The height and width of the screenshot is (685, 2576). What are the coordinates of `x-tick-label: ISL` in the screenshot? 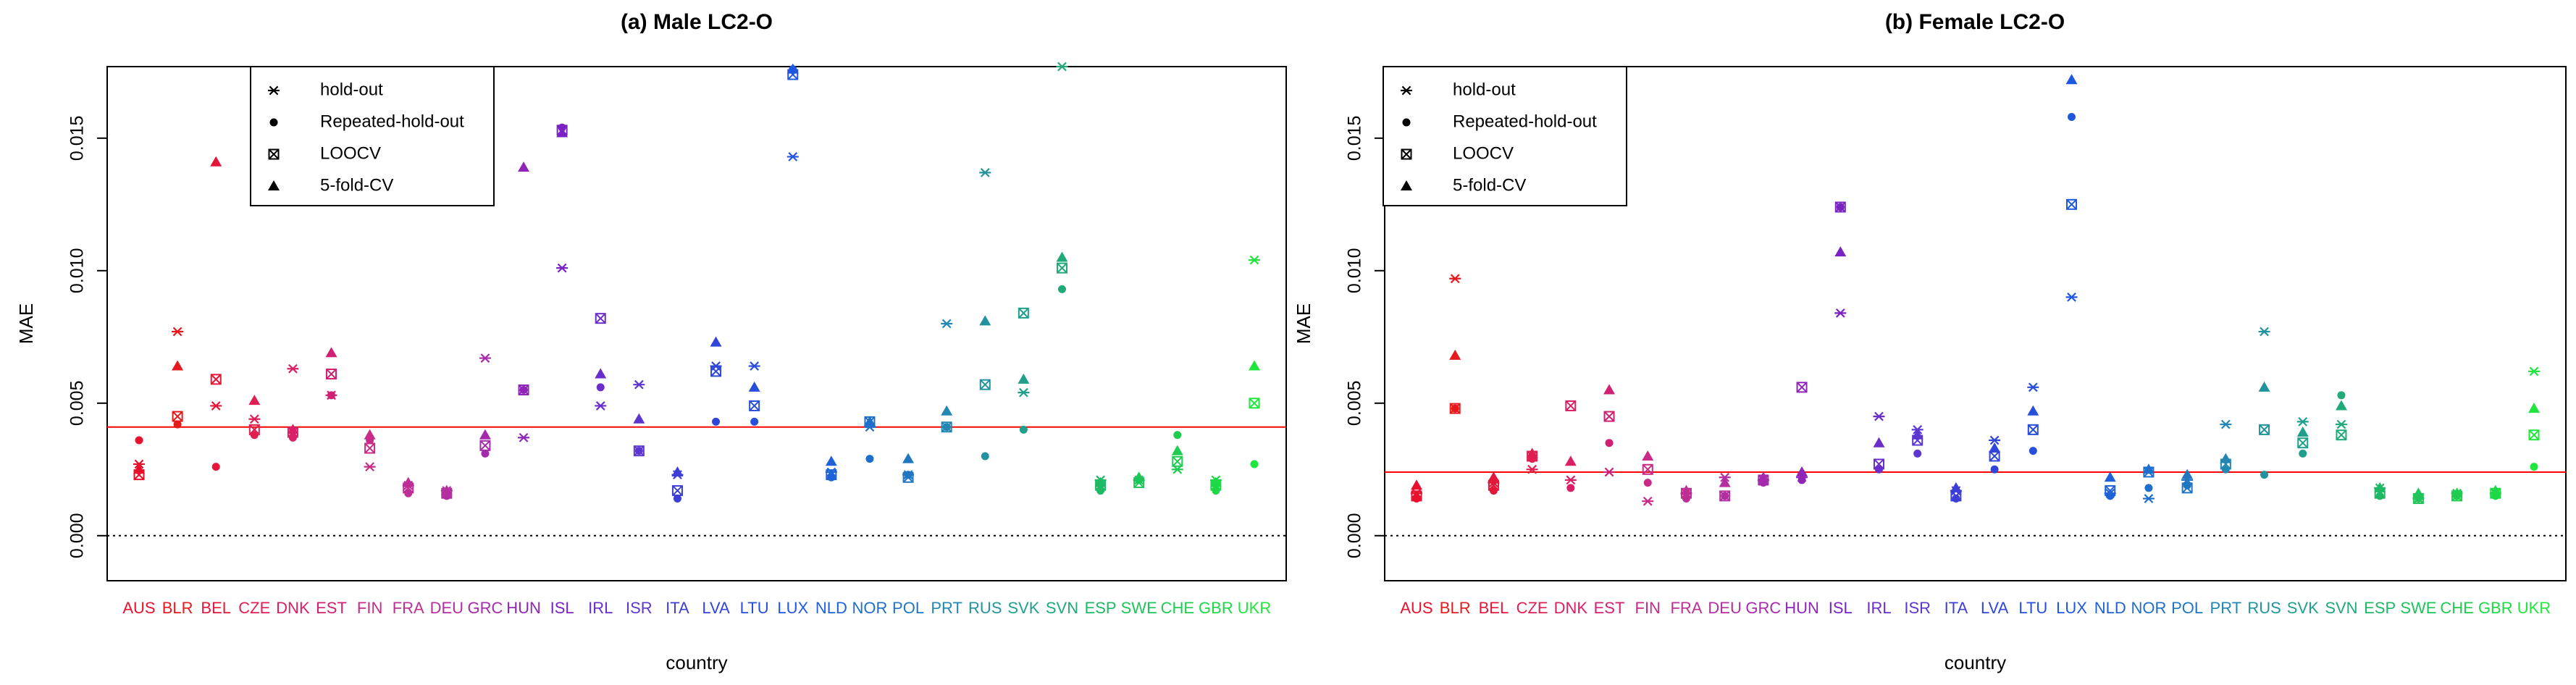 It's located at (1841, 608).